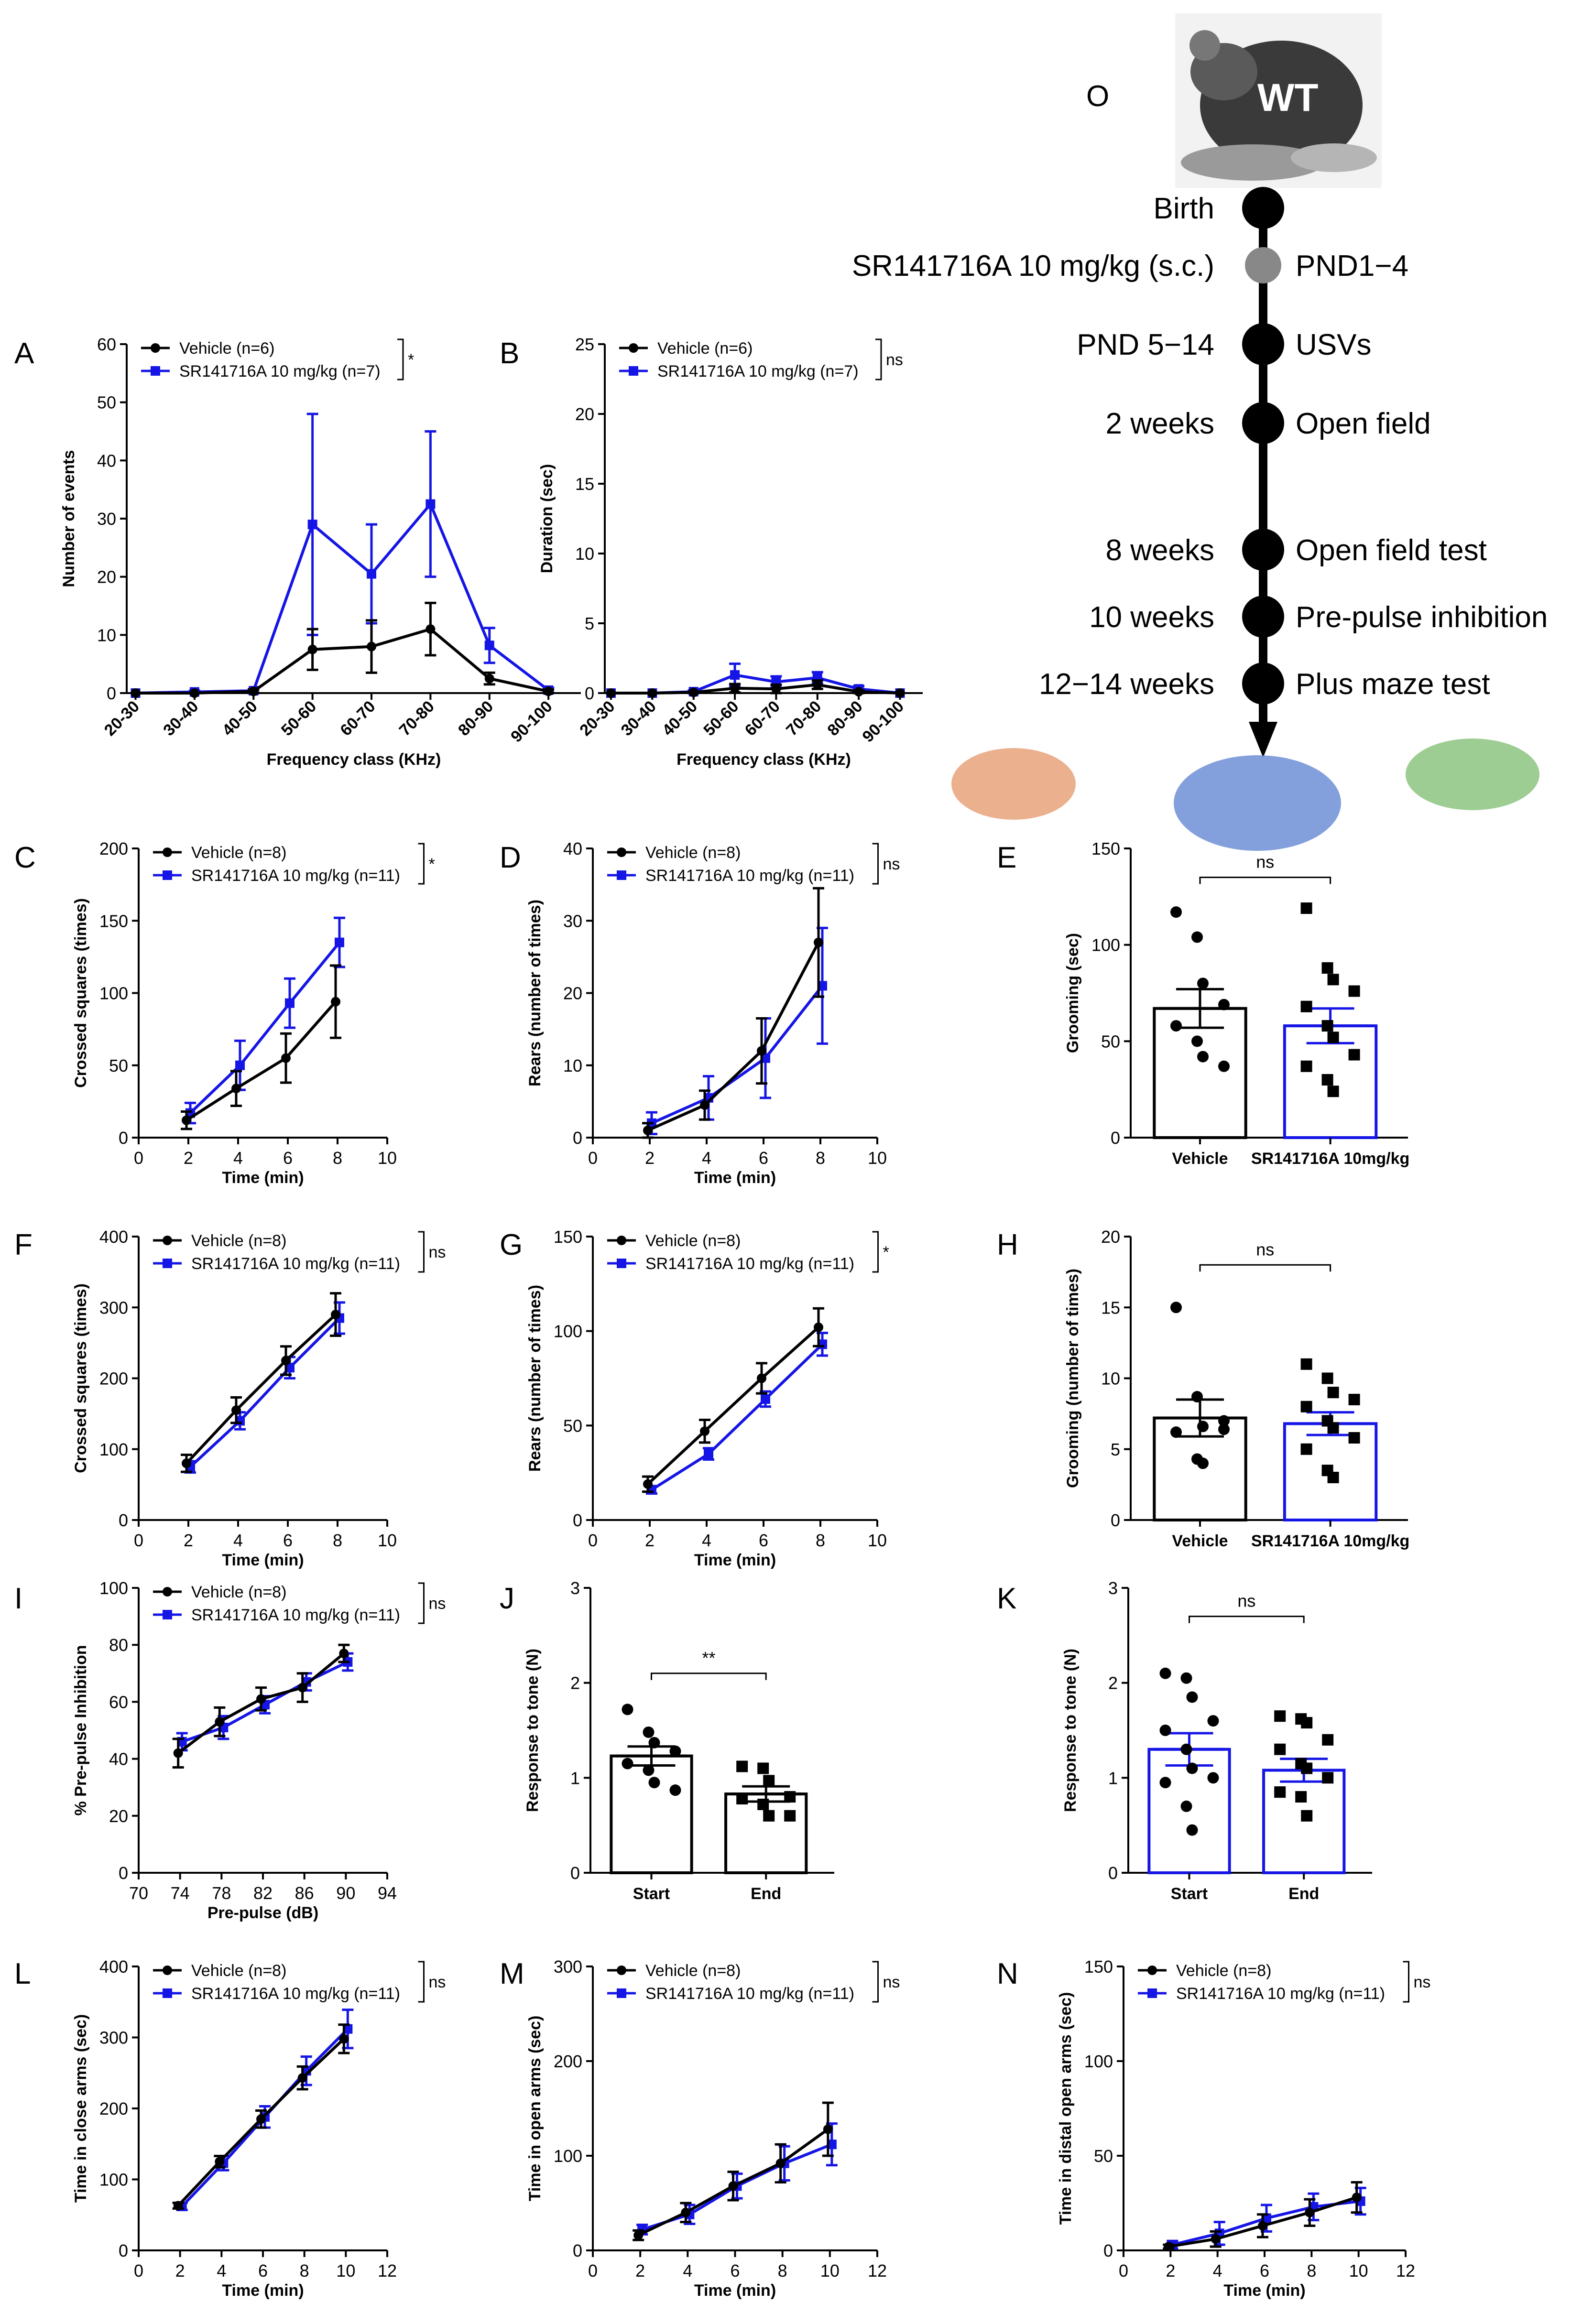  I want to click on legend-label: SR141716A 10 mg/kg (n=7), so click(280, 371).